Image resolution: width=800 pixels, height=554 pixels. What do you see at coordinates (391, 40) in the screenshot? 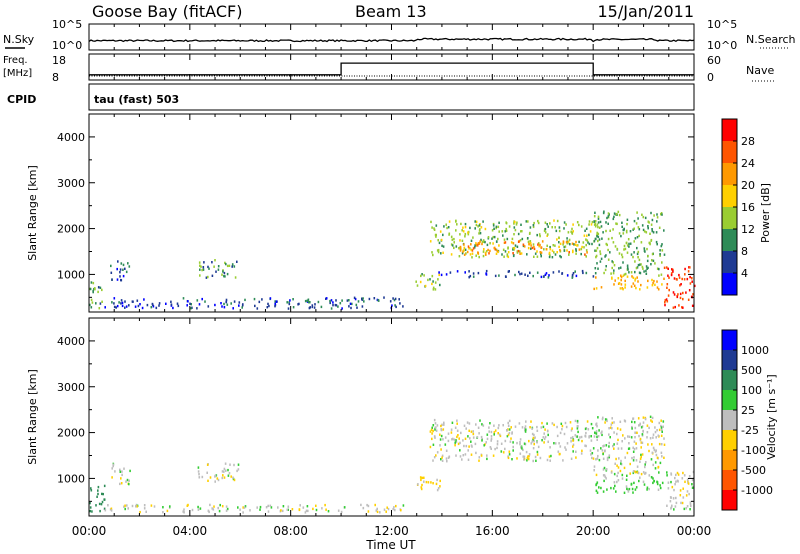
I see `nsky-trace` at bounding box center [391, 40].